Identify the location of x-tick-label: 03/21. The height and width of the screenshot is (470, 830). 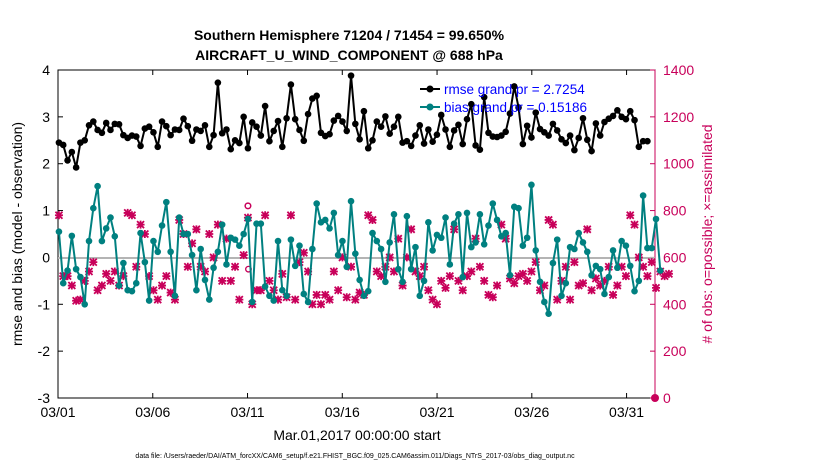
(437, 412).